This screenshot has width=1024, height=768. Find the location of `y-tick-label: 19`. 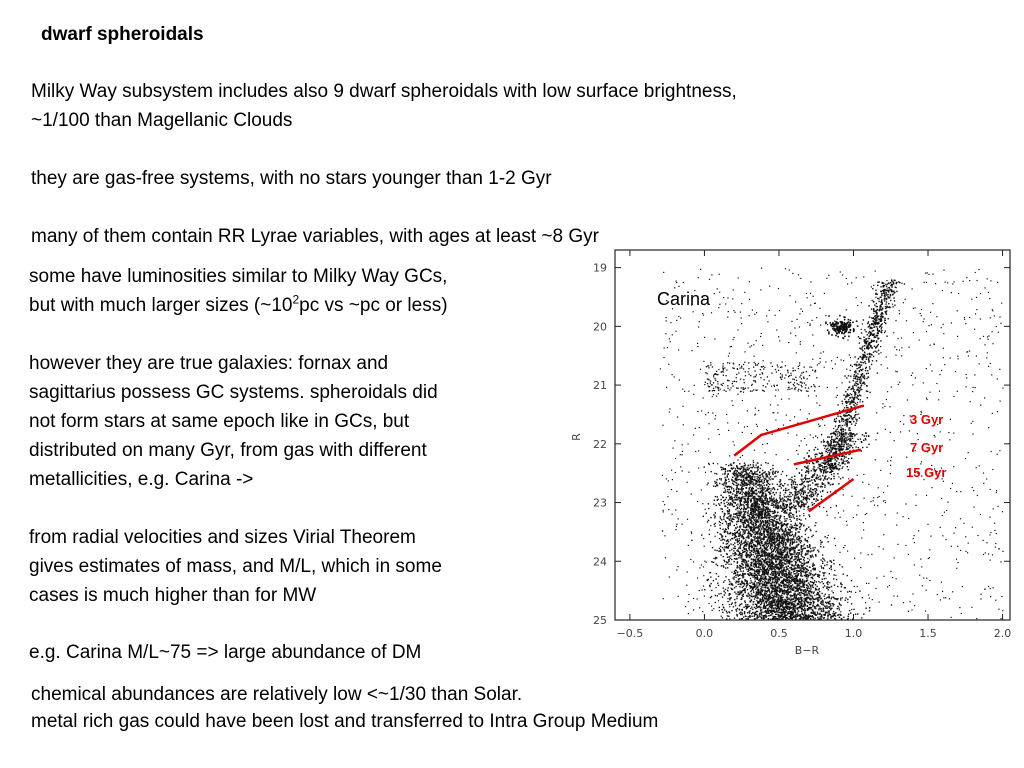

y-tick-label: 19 is located at coordinates (600, 268).